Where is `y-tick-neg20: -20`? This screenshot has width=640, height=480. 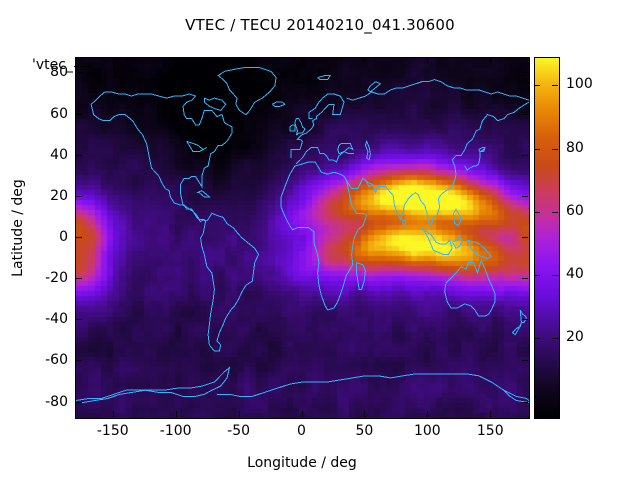 y-tick-neg20: -20 is located at coordinates (56, 278).